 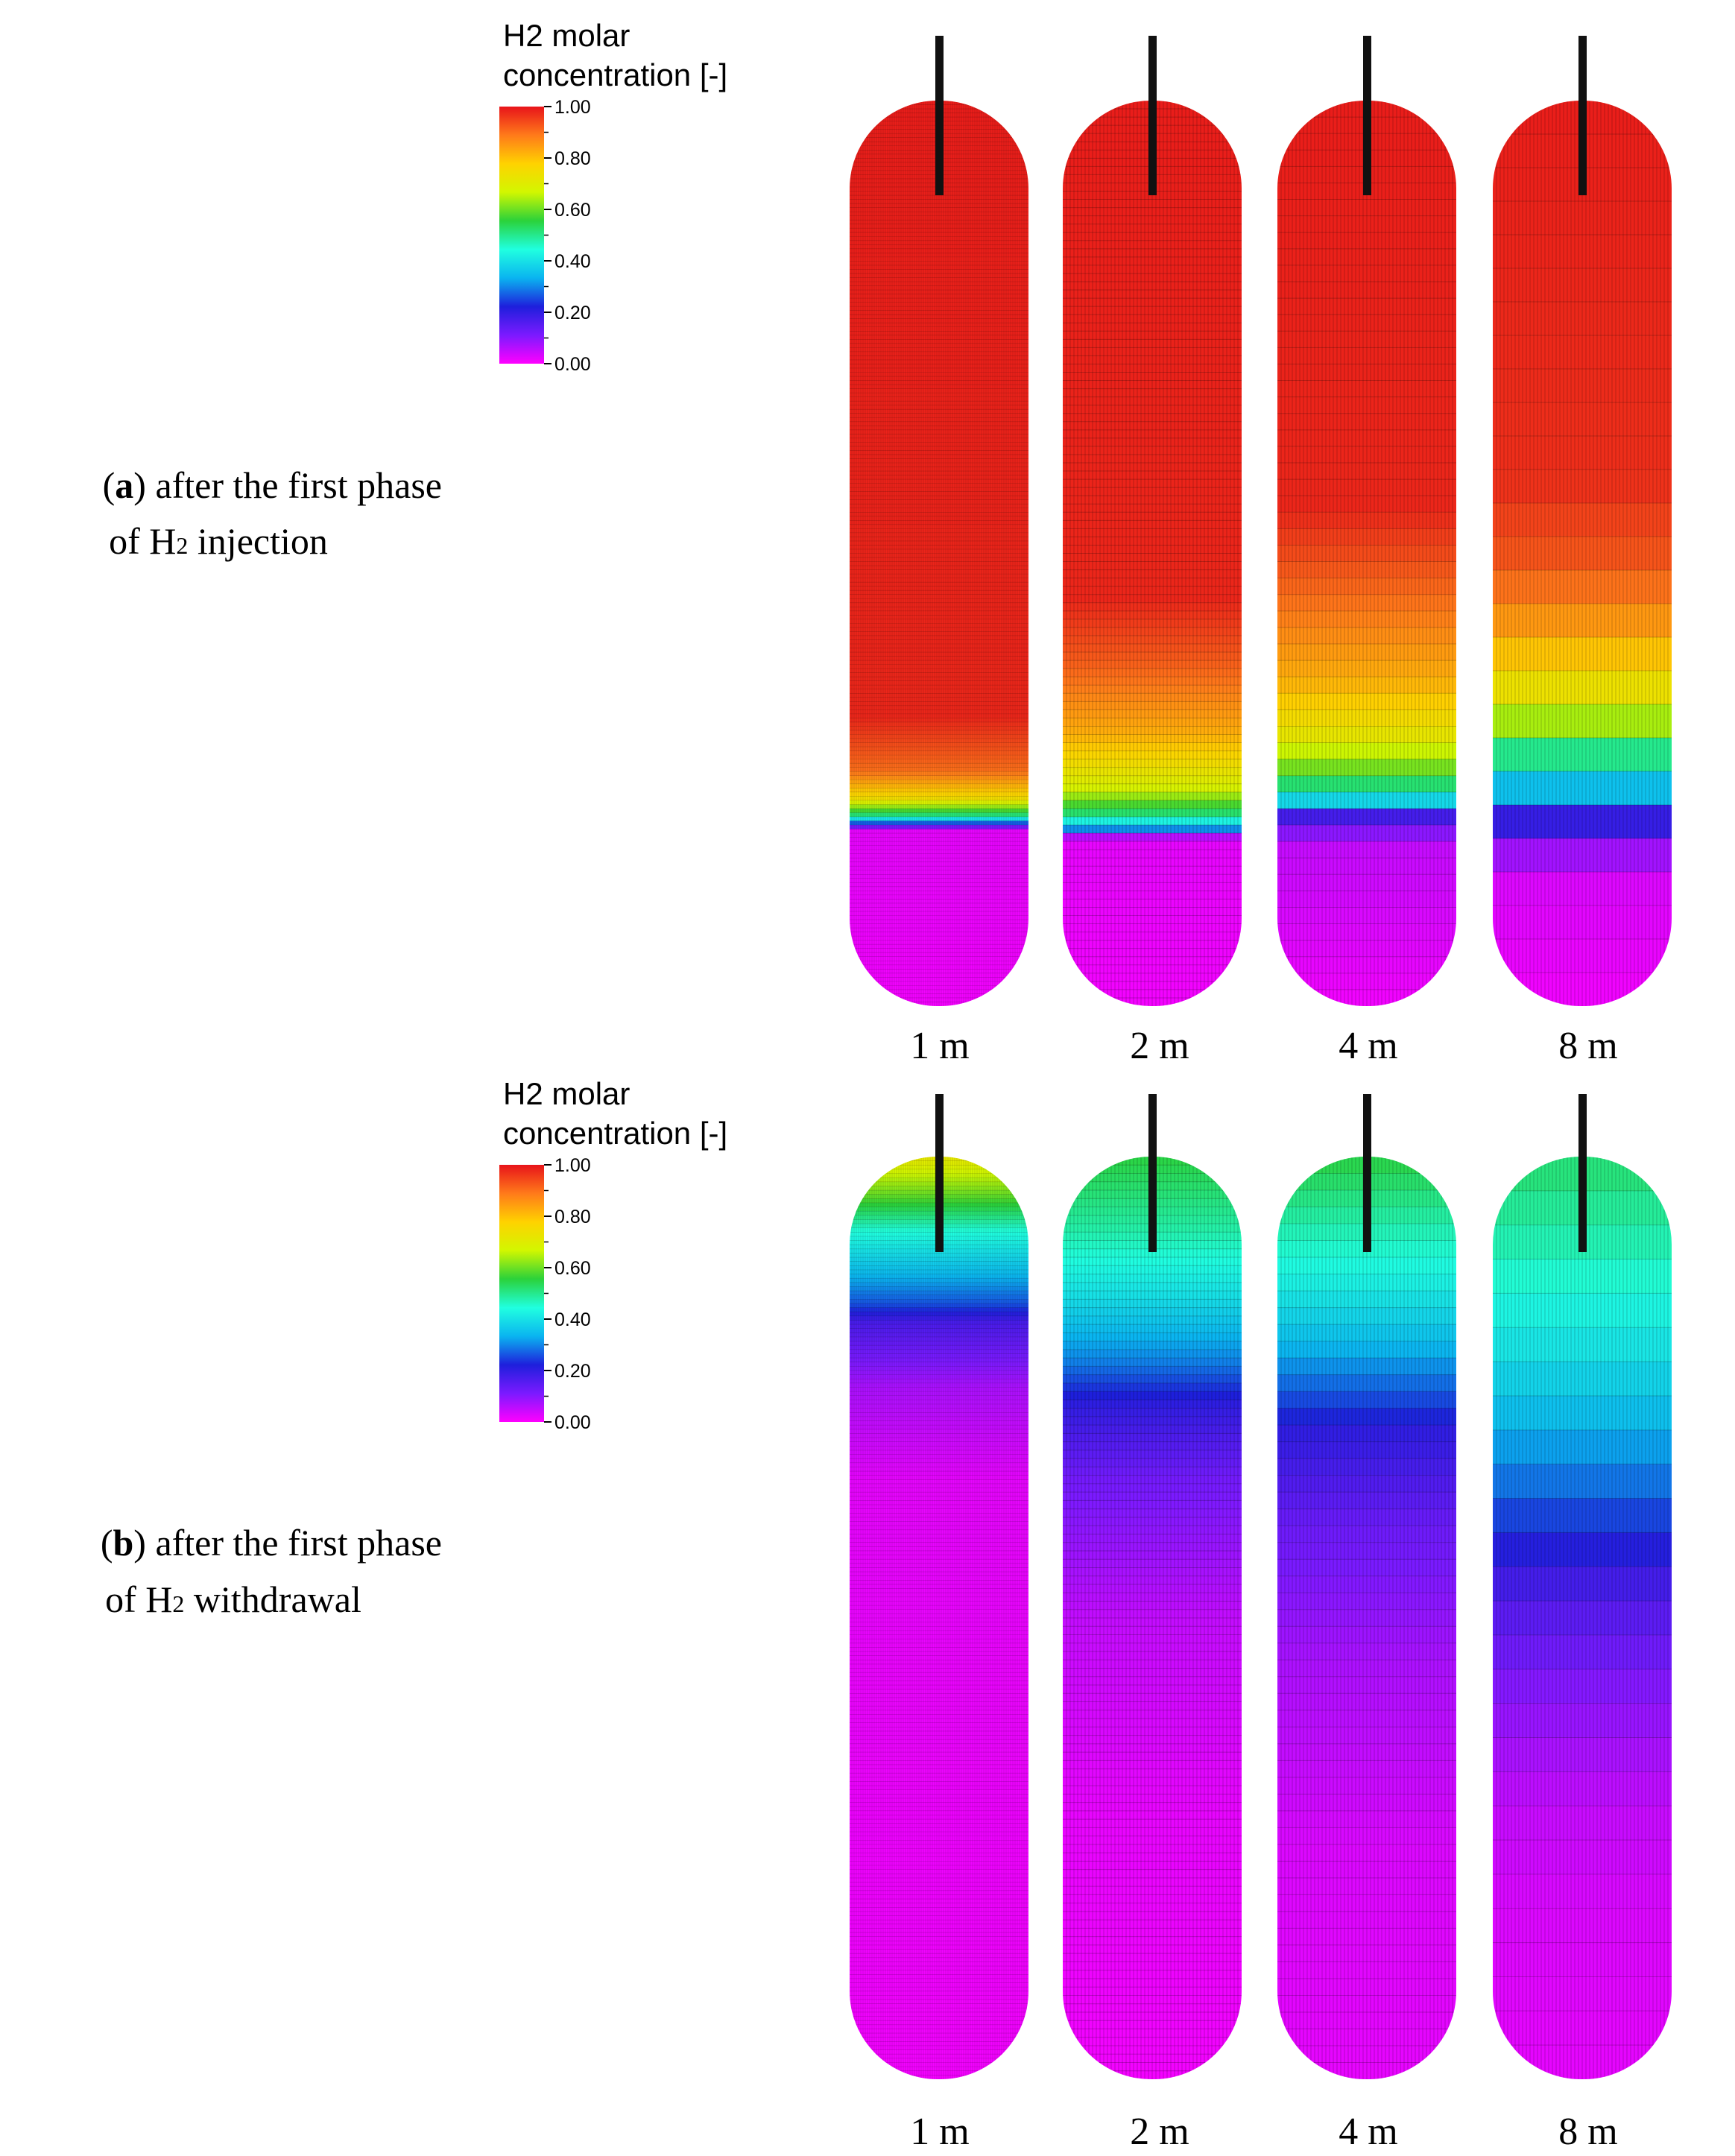 I want to click on caption-a-line1: (a) after the first phase, so click(x=272, y=485).